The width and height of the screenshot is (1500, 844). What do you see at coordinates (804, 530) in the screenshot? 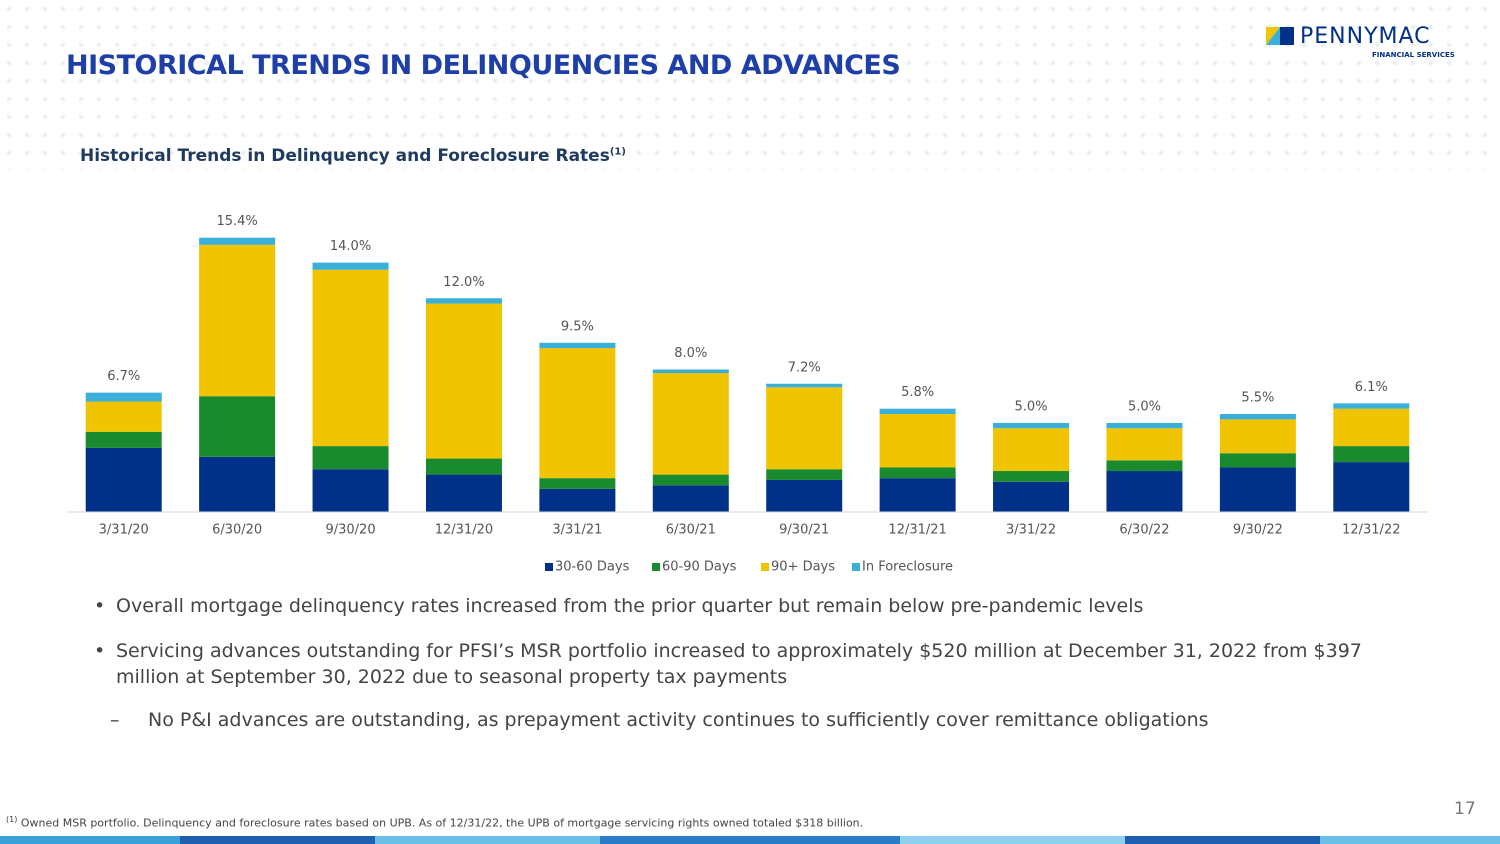
I see `x-tick-label: 9/30/21` at bounding box center [804, 530].